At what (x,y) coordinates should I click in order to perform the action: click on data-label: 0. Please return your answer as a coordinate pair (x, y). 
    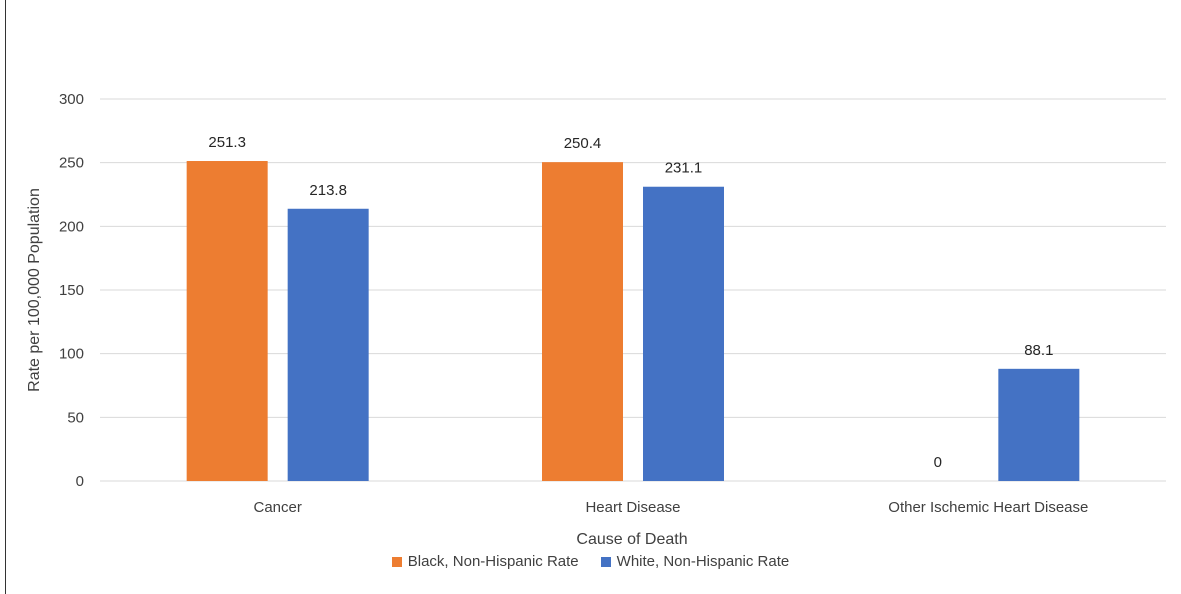
    Looking at the image, I should click on (938, 462).